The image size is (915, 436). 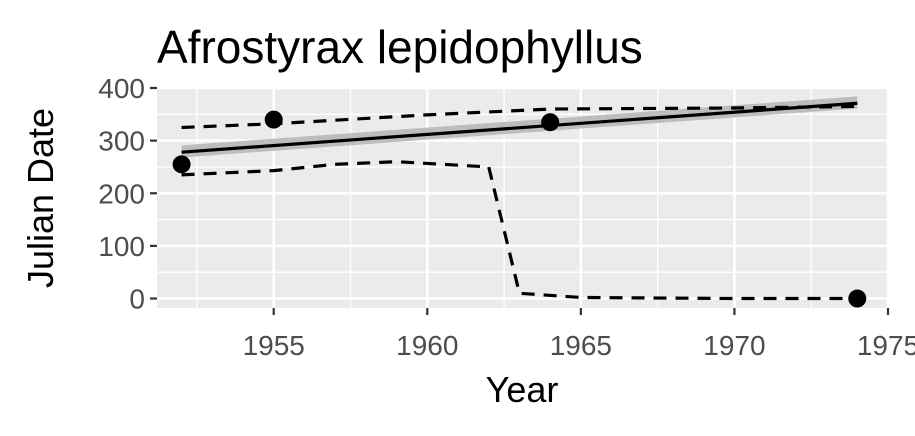 What do you see at coordinates (137, 299) in the screenshot?
I see `y-tick-label: 0` at bounding box center [137, 299].